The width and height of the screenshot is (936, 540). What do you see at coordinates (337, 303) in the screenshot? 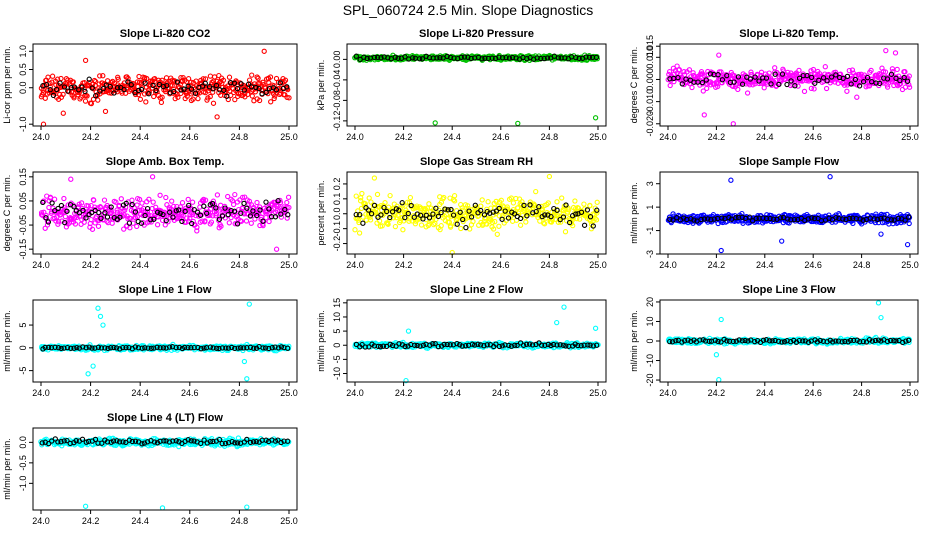
I see `y-tick-label: 15` at bounding box center [337, 303].